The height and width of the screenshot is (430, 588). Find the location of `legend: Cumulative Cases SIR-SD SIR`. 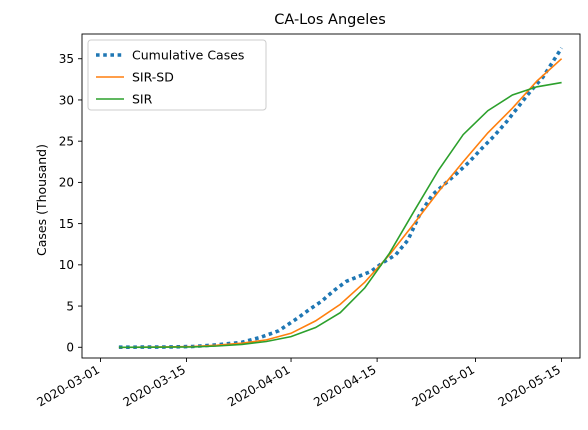

legend: Cumulative Cases SIR-SD SIR is located at coordinates (177, 75).